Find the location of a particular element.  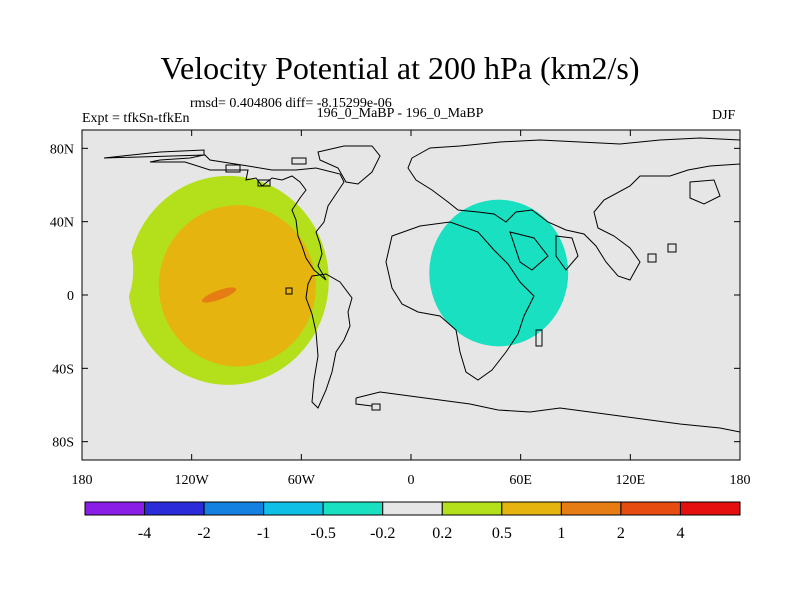

colorbar-label: -0.2 is located at coordinates (382, 533).